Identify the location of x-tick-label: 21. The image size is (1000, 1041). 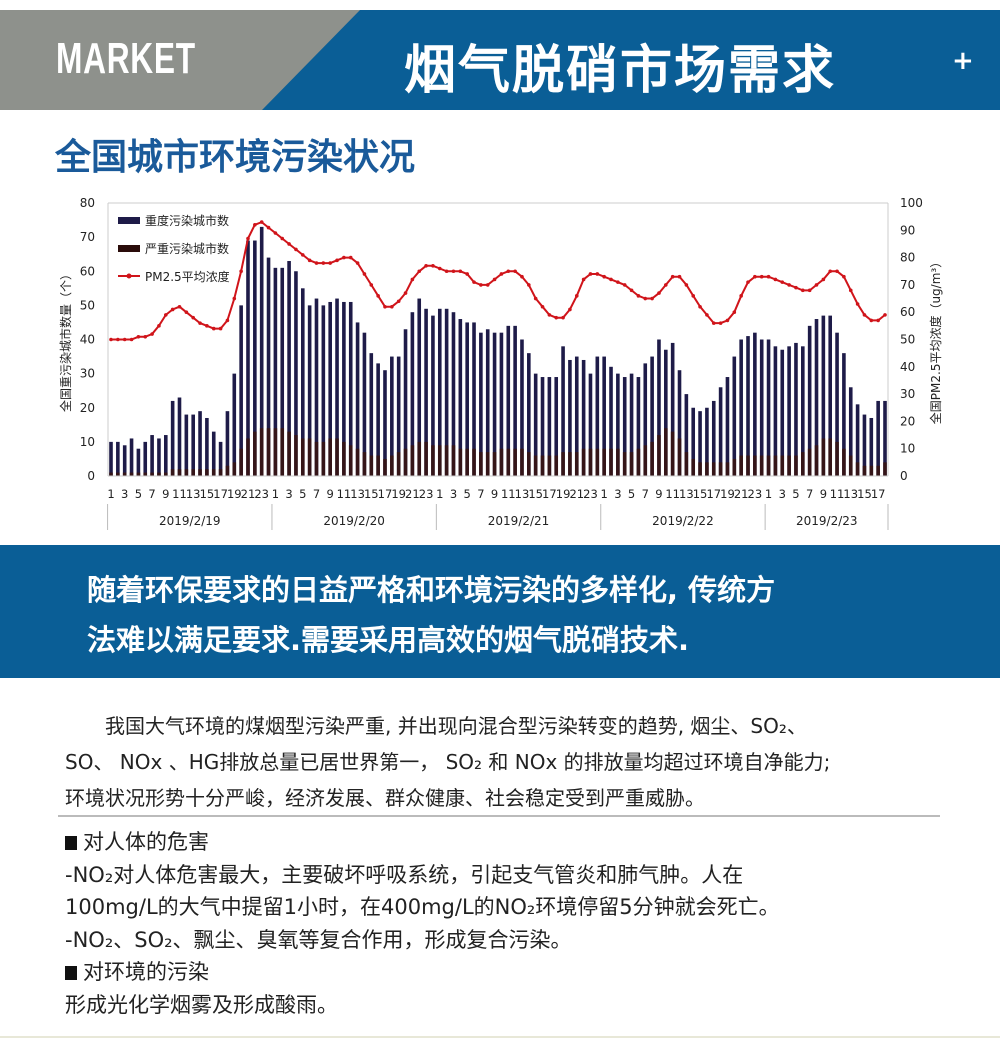
(741, 494).